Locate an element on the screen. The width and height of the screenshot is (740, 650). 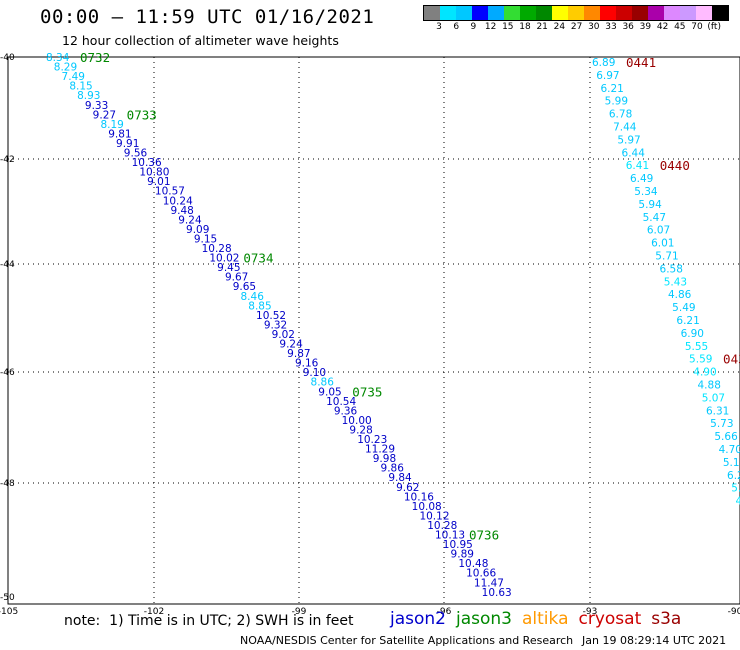
legend-label: 24 is located at coordinates (559, 27).